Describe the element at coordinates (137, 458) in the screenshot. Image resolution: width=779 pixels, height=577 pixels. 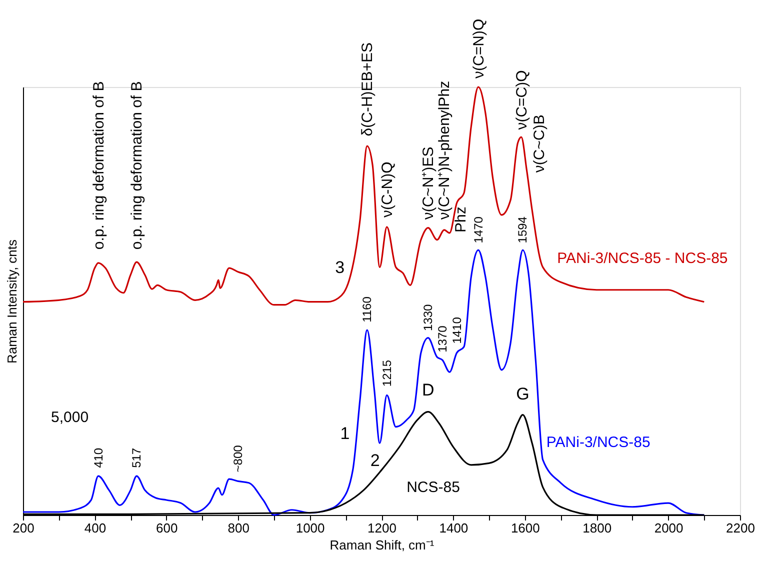
I see `annotation: 517` at that location.